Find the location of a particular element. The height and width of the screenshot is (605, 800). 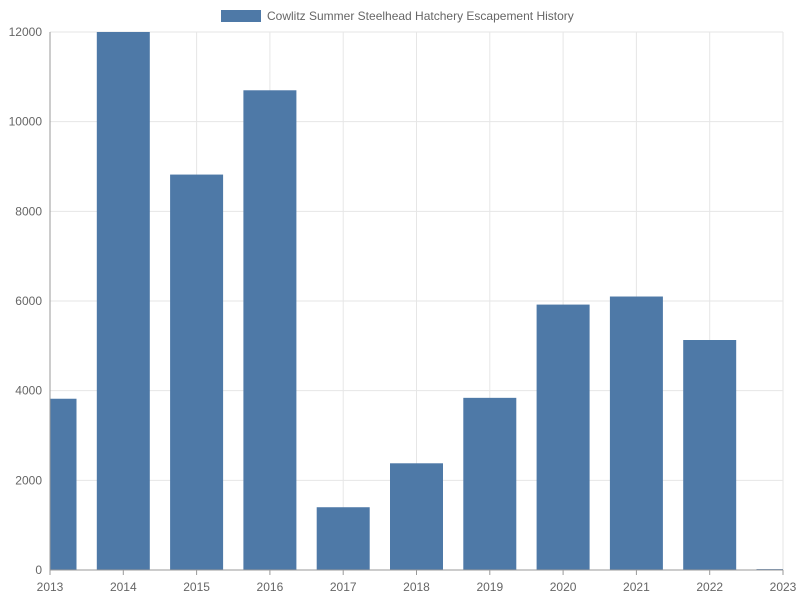

y-tick-label: 10000 is located at coordinates (26, 122).